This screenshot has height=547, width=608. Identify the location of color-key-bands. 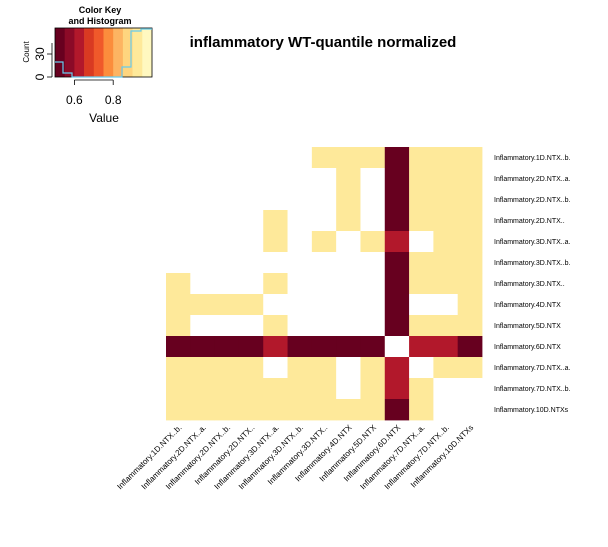
(104, 52).